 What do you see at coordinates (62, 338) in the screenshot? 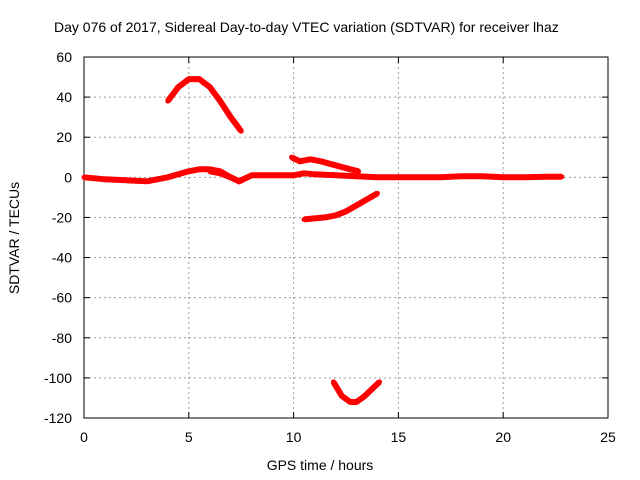
I see `y-tick-label: -80` at bounding box center [62, 338].